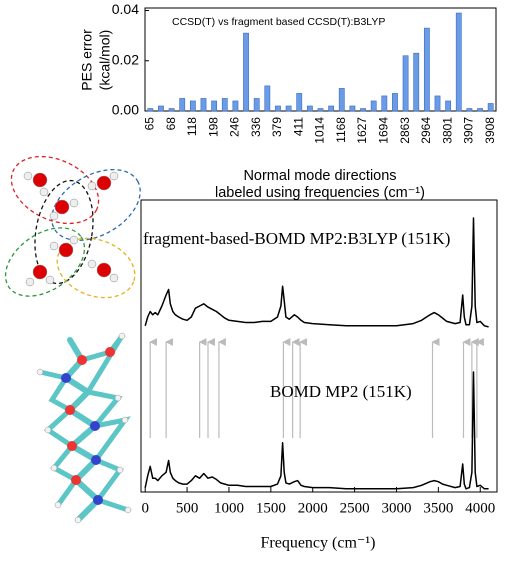  Describe the element at coordinates (341, 130) in the screenshot. I see `x-tick-label: 1168` at that location.